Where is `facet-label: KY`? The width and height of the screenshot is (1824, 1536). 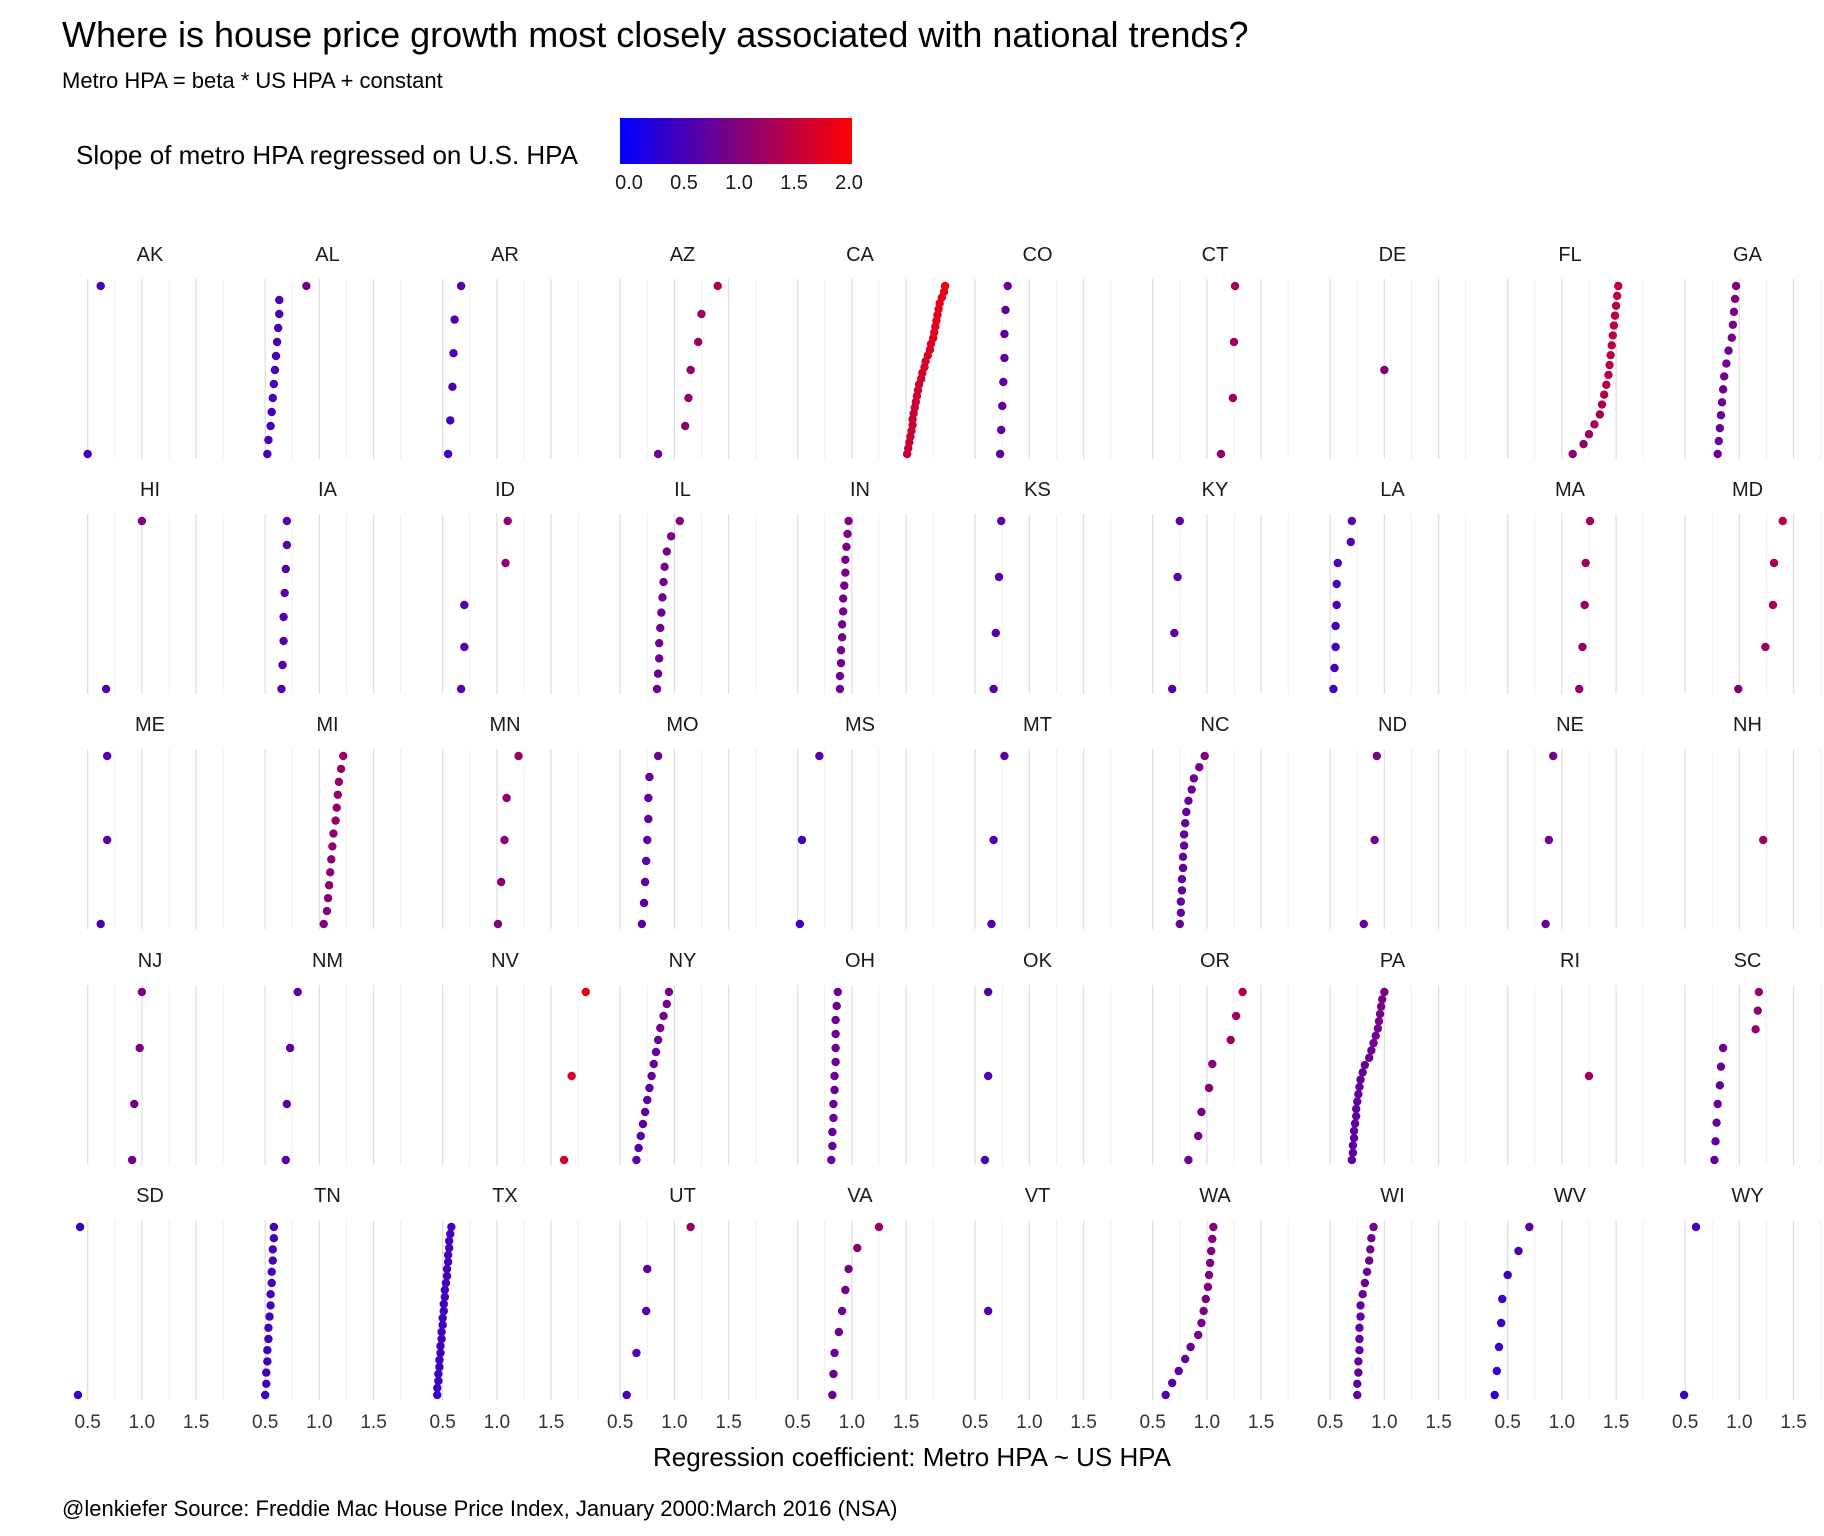 facet-label: KY is located at coordinates (1215, 490).